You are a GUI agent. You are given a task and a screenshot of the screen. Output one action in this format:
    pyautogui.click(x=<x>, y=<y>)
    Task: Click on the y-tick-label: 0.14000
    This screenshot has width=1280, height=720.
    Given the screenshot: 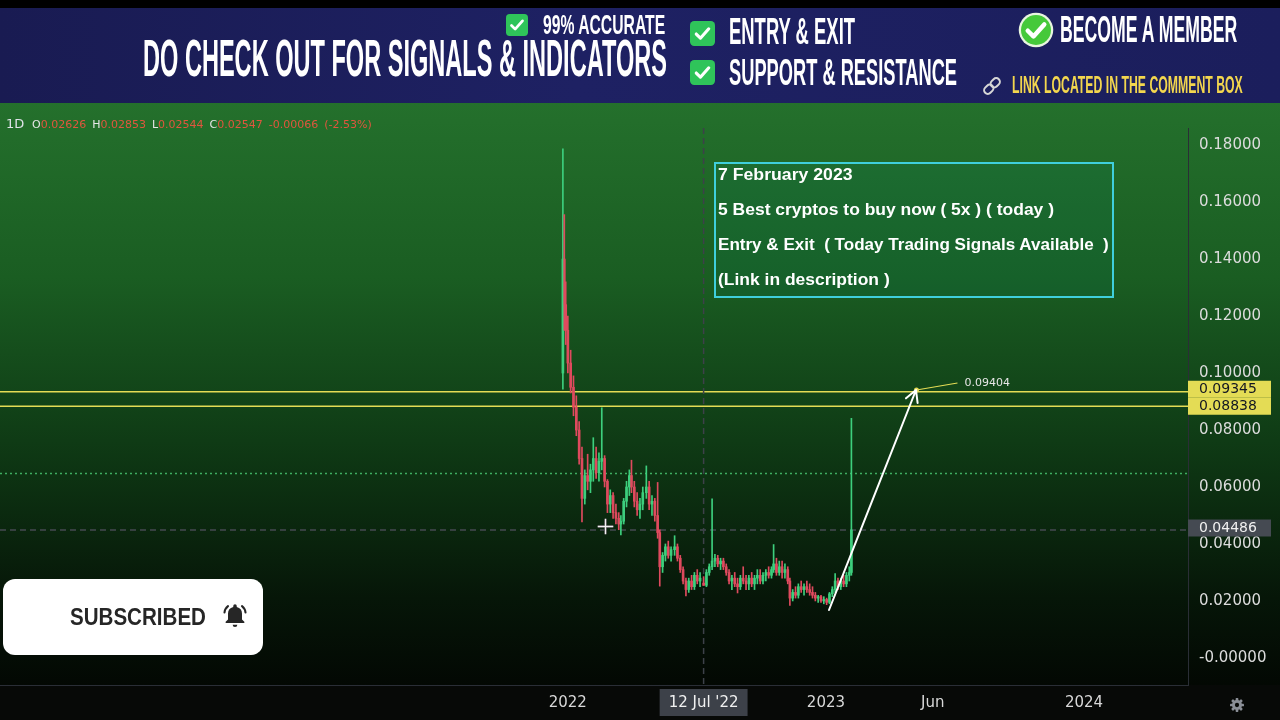 What is the action you would take?
    pyautogui.click(x=1230, y=257)
    